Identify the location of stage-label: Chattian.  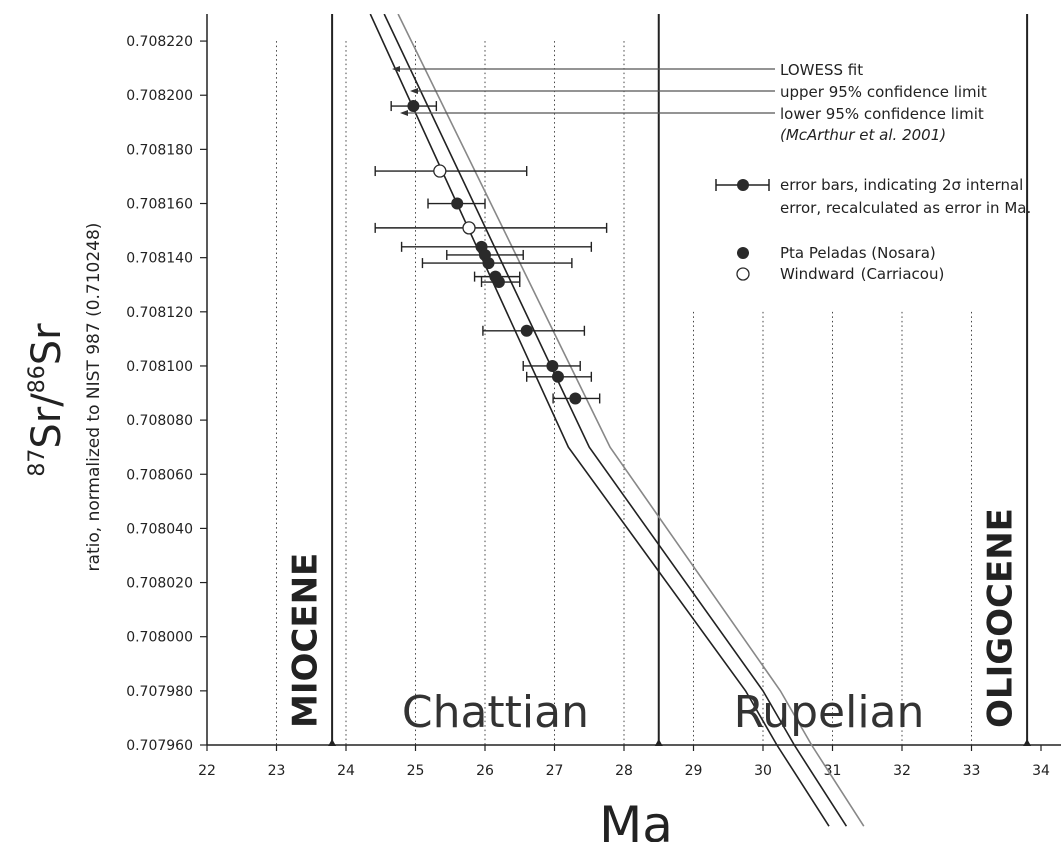
(495, 712).